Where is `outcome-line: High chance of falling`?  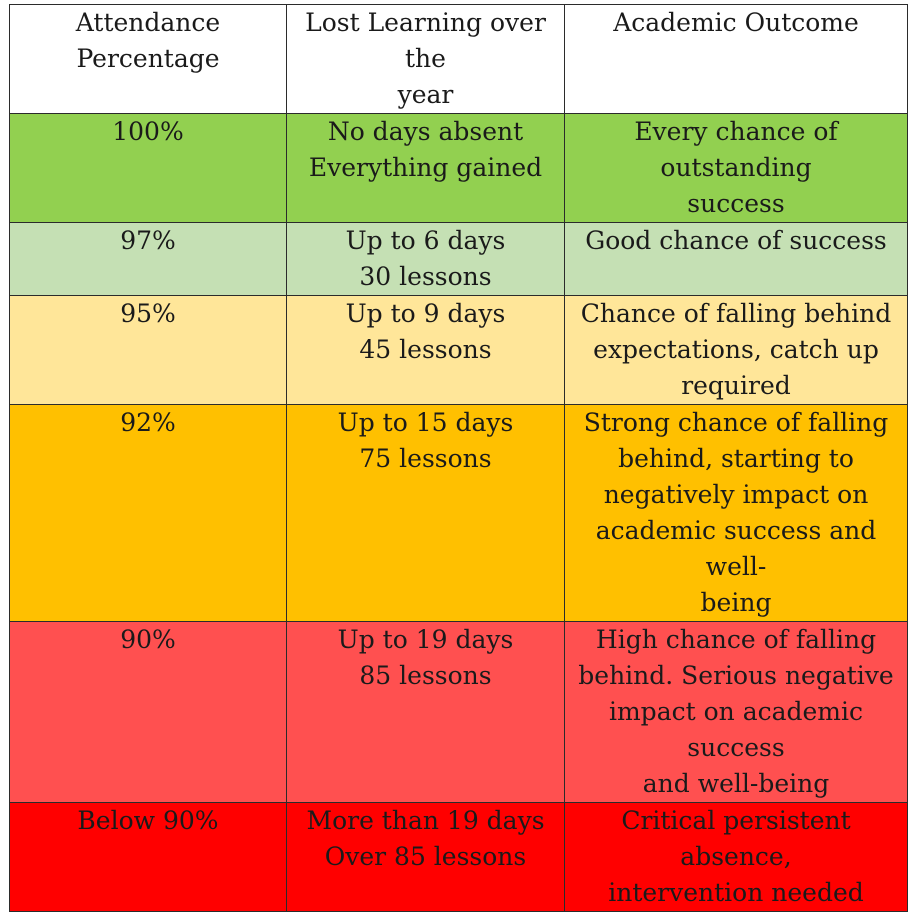
outcome-line: High chance of falling is located at coordinates (736, 639).